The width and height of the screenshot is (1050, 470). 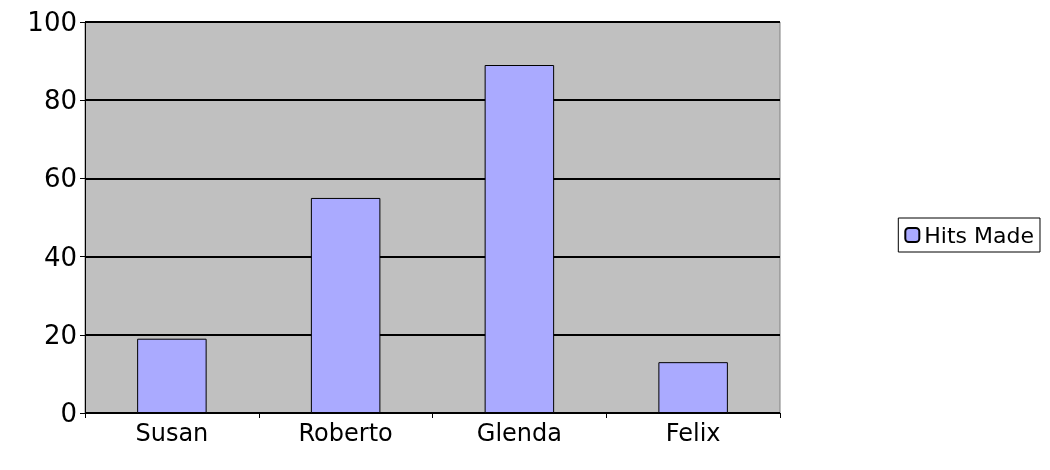 I want to click on x-tick-label: Felix, so click(x=693, y=433).